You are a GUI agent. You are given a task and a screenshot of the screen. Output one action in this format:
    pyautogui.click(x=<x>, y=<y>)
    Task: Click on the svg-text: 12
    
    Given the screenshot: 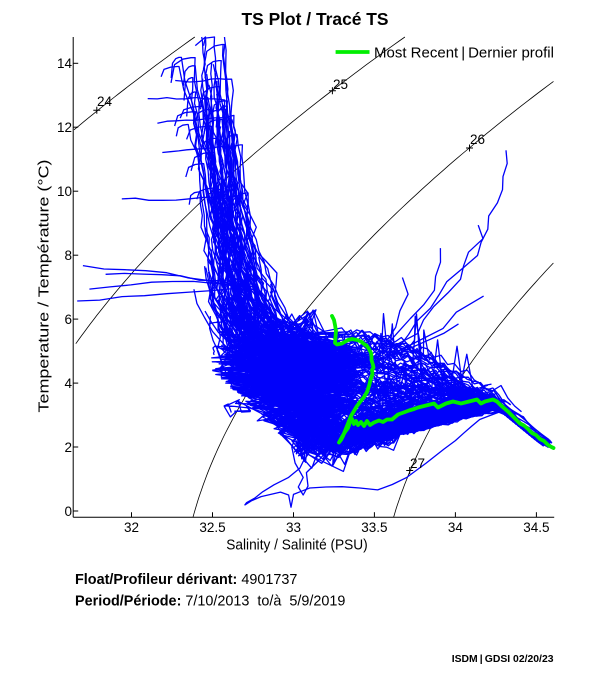 What is the action you would take?
    pyautogui.click(x=64, y=127)
    